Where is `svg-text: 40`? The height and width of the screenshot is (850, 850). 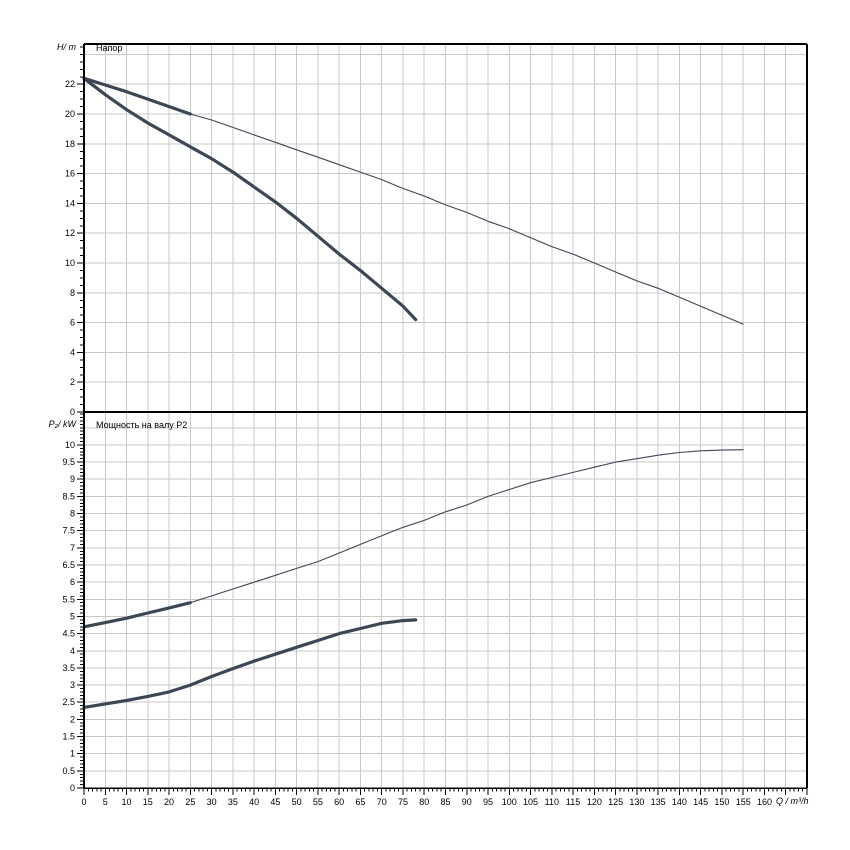
svg-text: 40 is located at coordinates (254, 802).